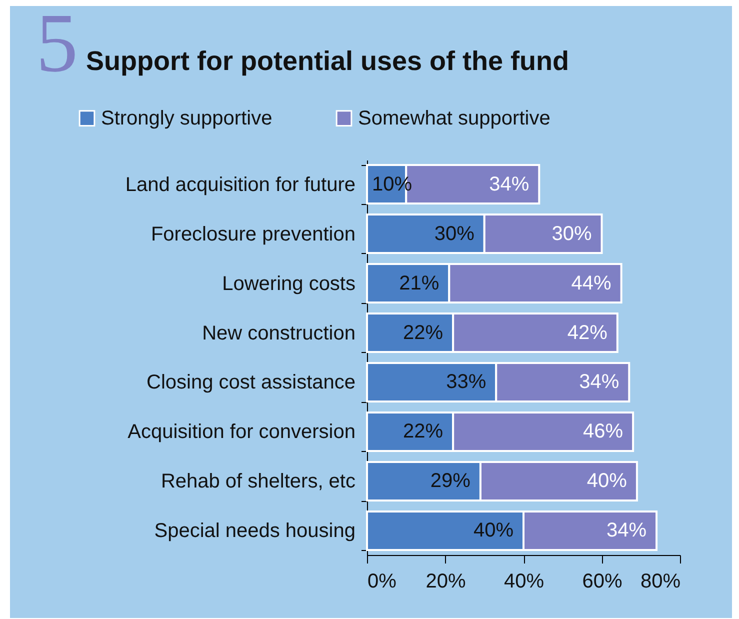 The width and height of the screenshot is (739, 619). Describe the element at coordinates (251, 383) in the screenshot. I see `y-tick-label: Closing cost assistance` at that location.